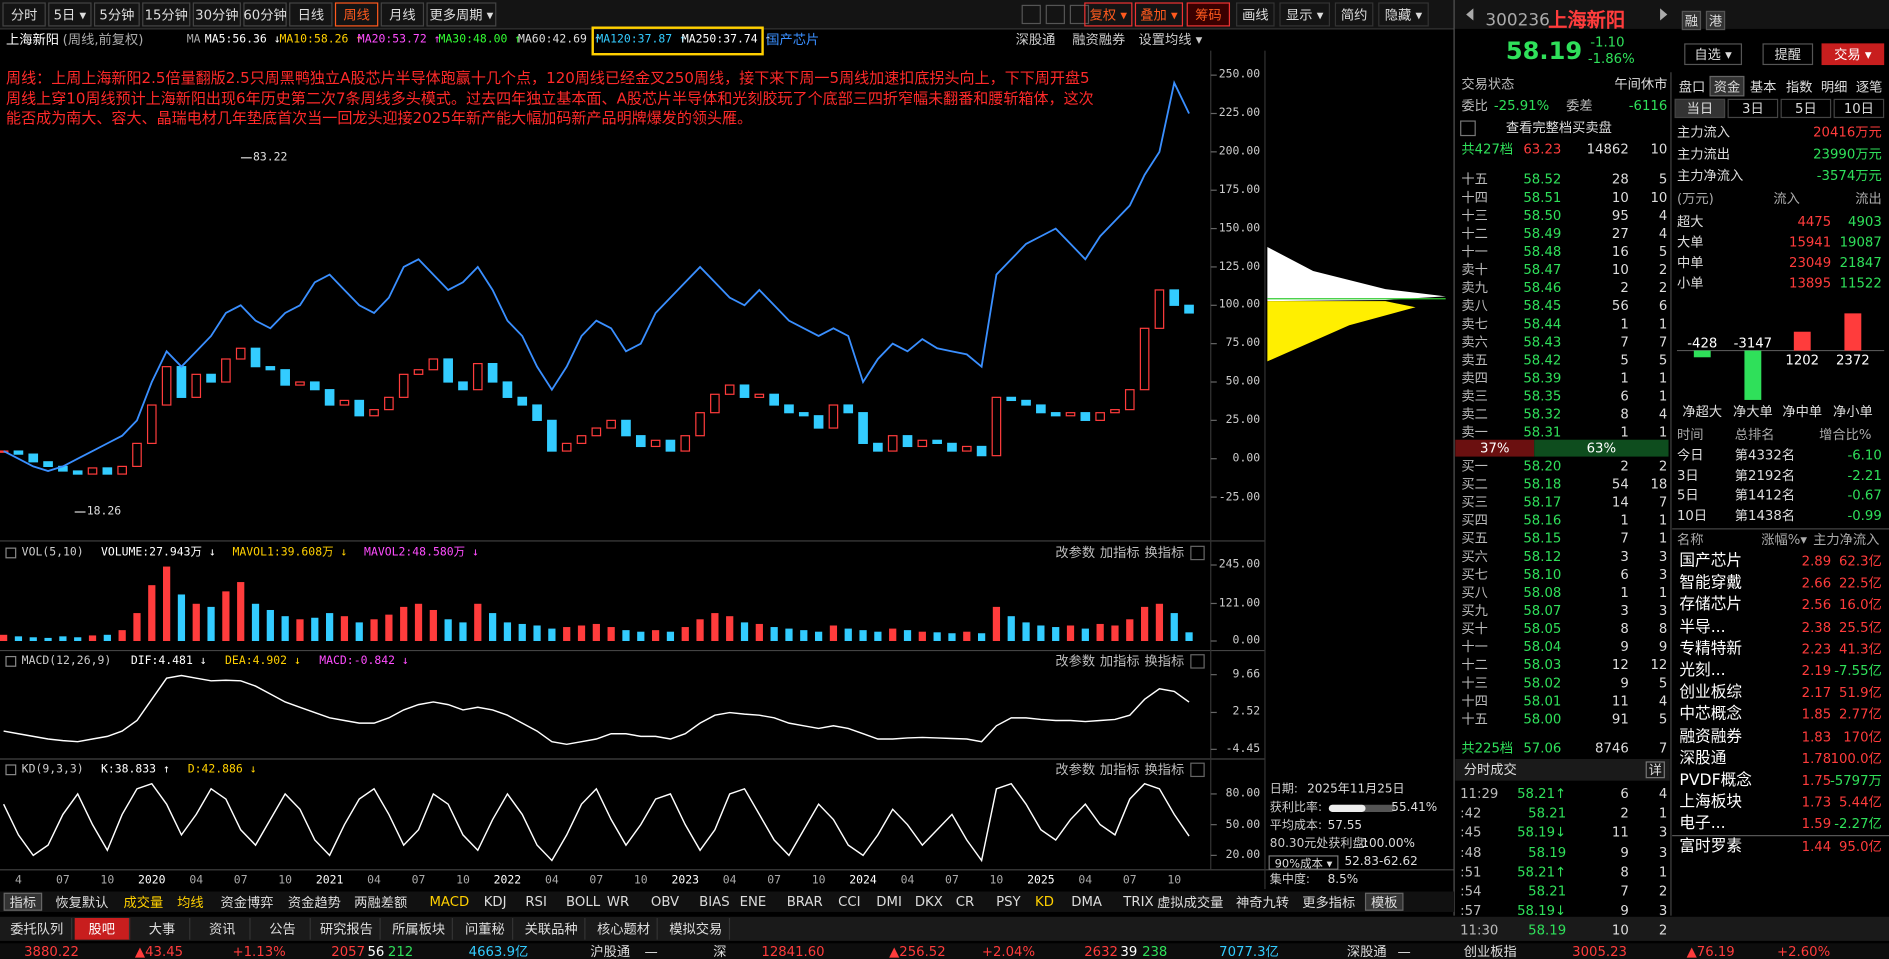 The height and width of the screenshot is (959, 1889). Describe the element at coordinates (1403, 14) in the screenshot. I see `tool-button: 隐藏 ▾` at that location.